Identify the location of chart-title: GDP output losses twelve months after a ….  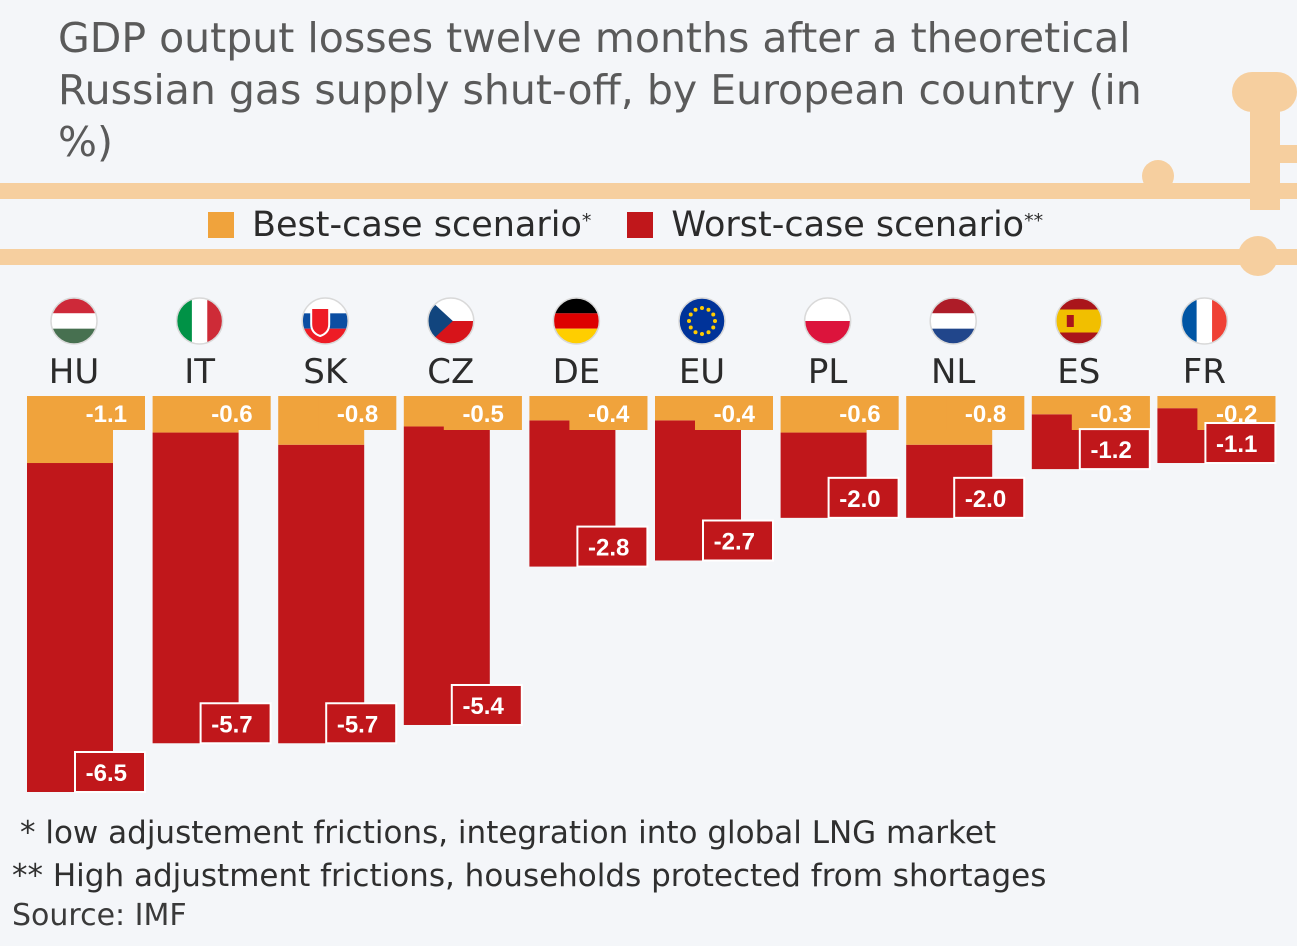
(628, 90).